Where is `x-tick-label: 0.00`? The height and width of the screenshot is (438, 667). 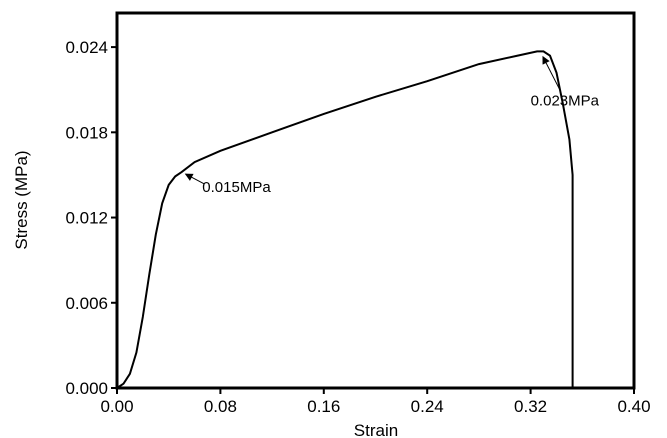
x-tick-label: 0.00 is located at coordinates (116, 406).